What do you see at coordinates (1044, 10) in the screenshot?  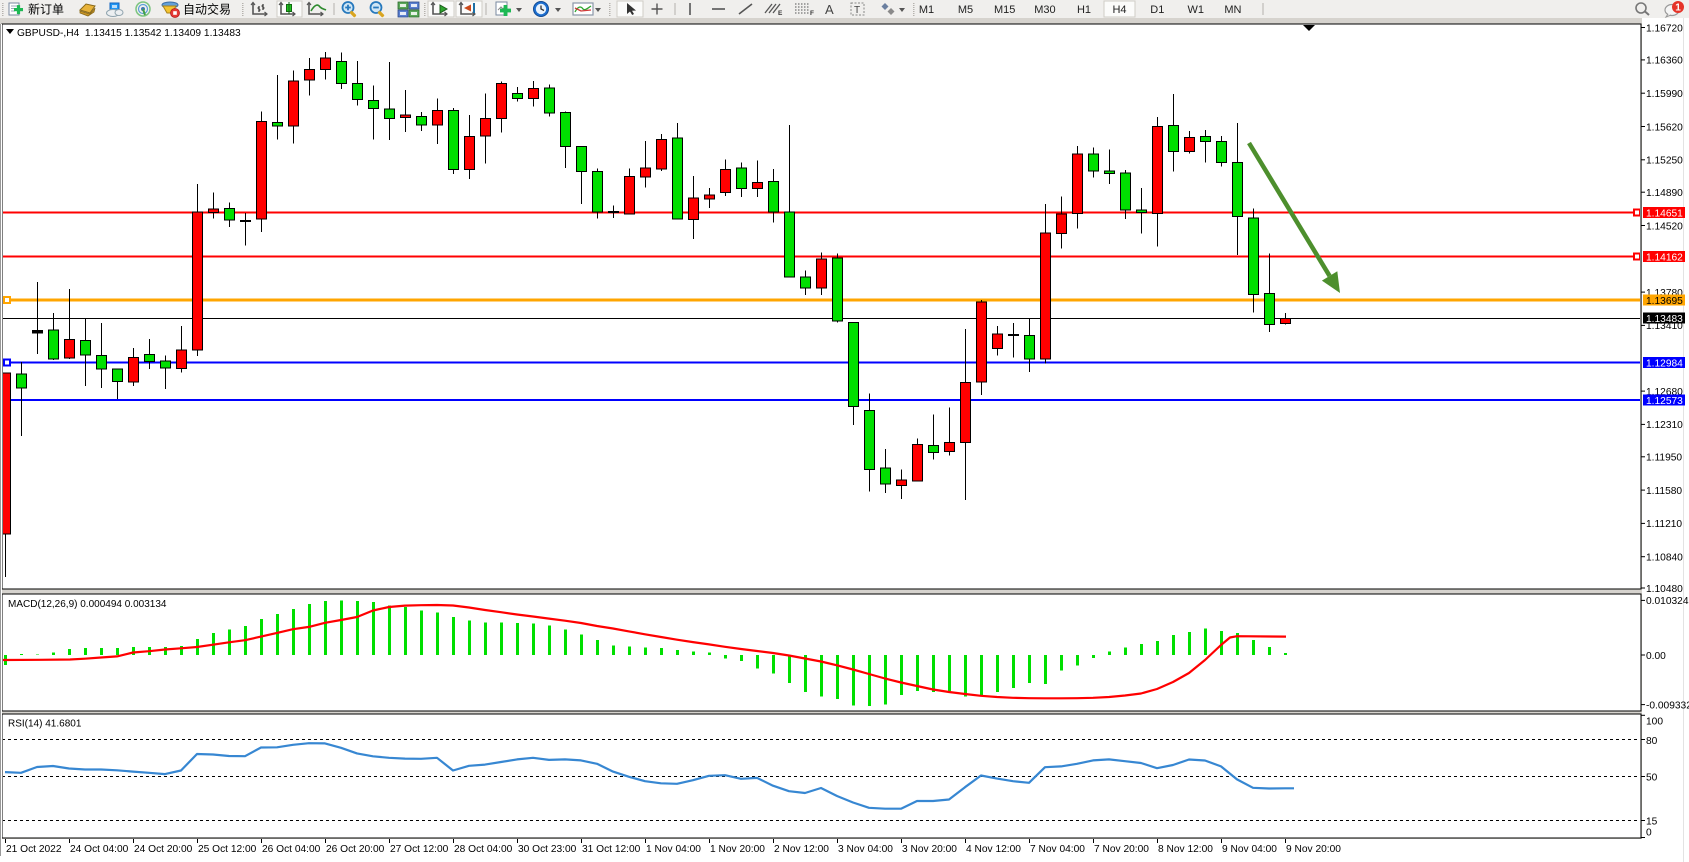 I see `svg-text: M30` at bounding box center [1044, 10].